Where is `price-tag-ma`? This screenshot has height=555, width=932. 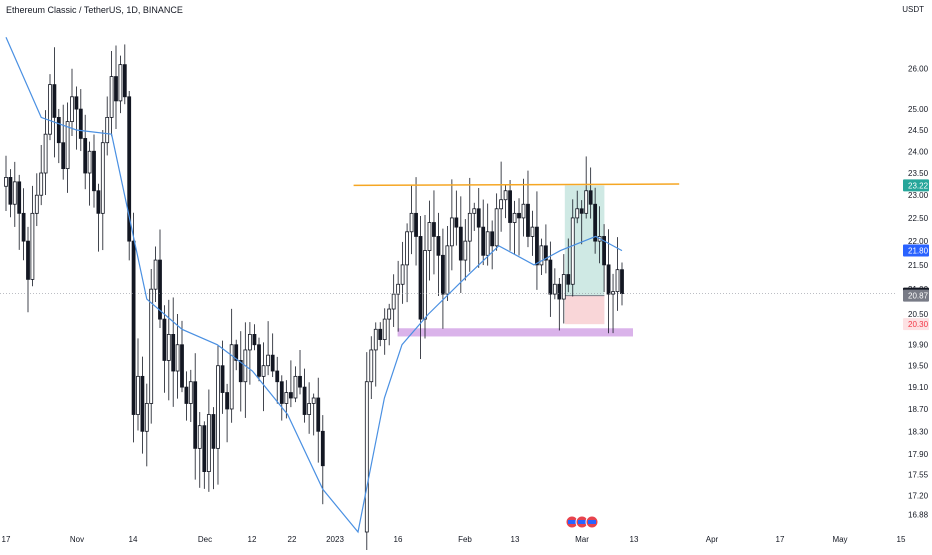 price-tag-ma is located at coordinates (916, 250).